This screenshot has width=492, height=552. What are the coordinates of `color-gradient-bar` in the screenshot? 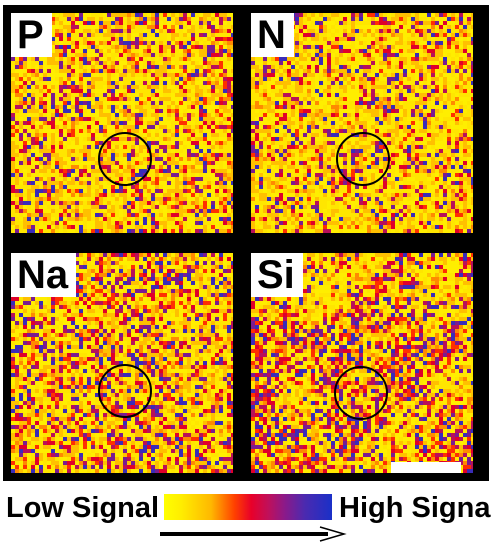 It's located at (248, 507).